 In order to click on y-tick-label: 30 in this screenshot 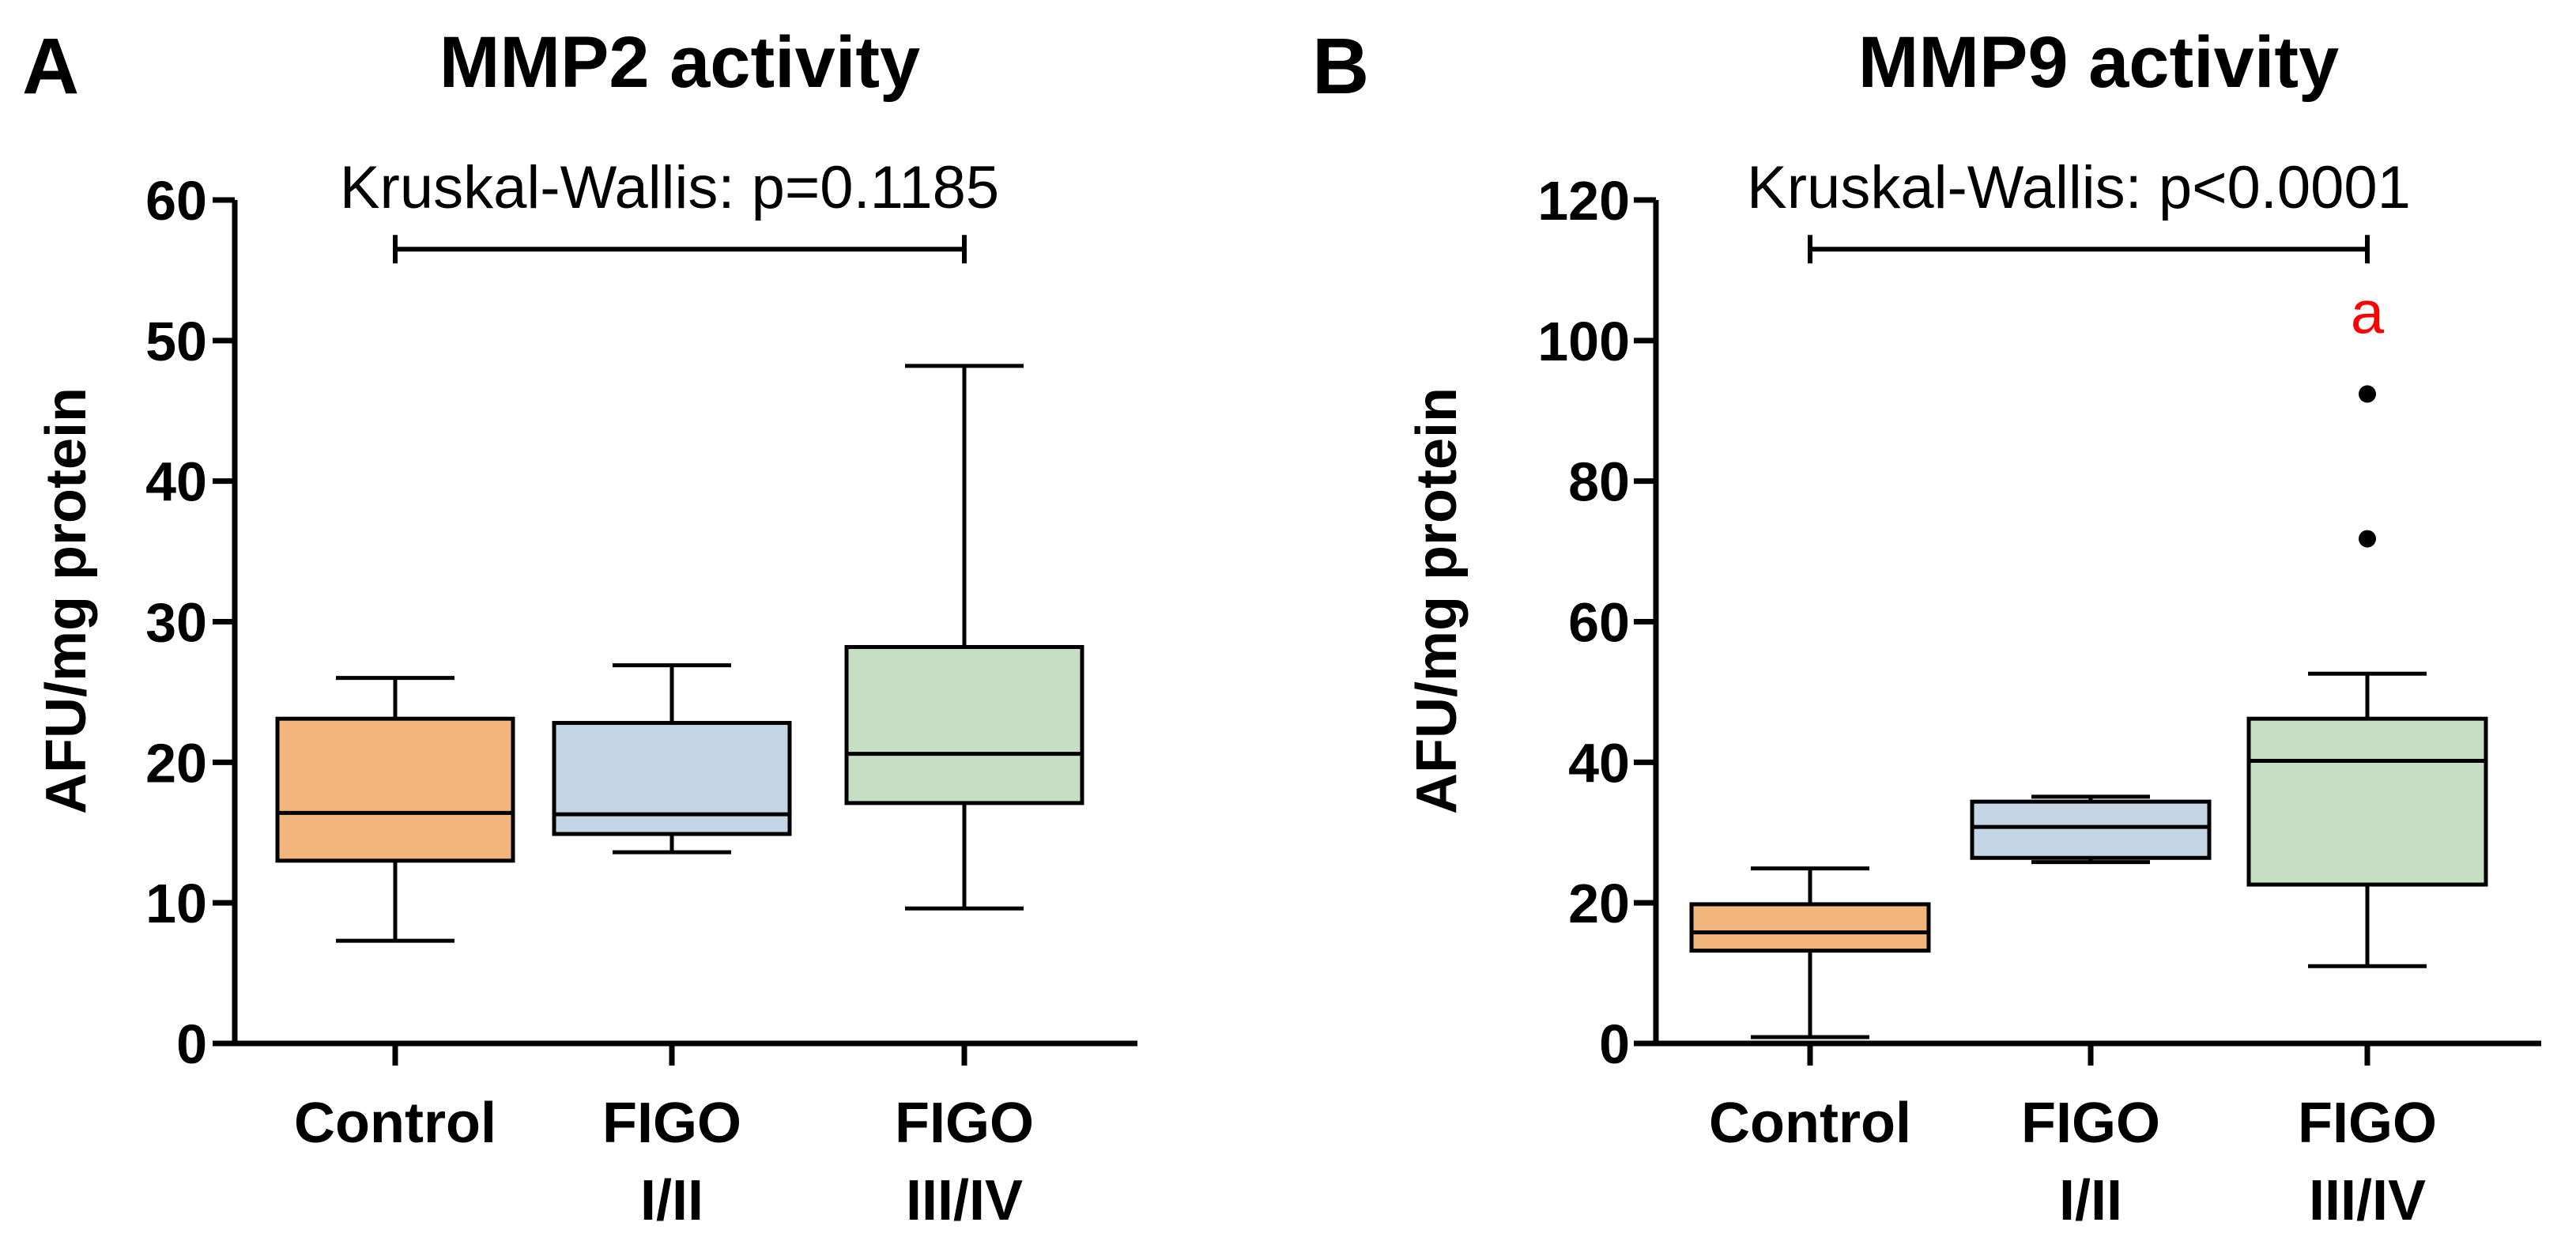, I will do `click(176, 623)`.